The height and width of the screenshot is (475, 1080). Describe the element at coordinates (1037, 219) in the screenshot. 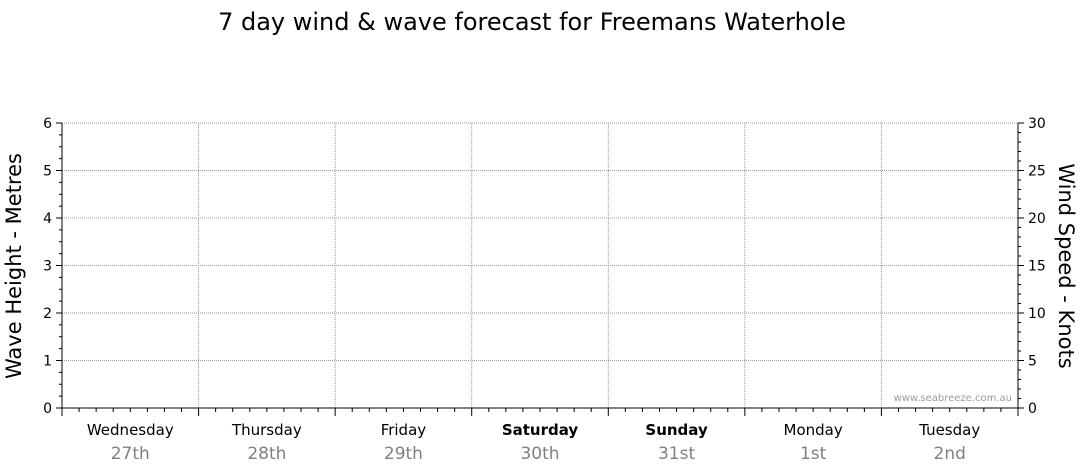

I see `wind-speed-tick-label: 20` at that location.